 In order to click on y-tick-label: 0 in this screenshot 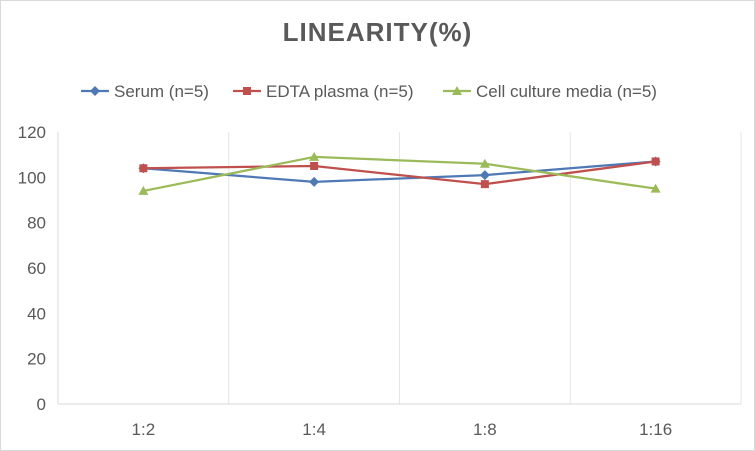, I will do `click(41, 404)`.